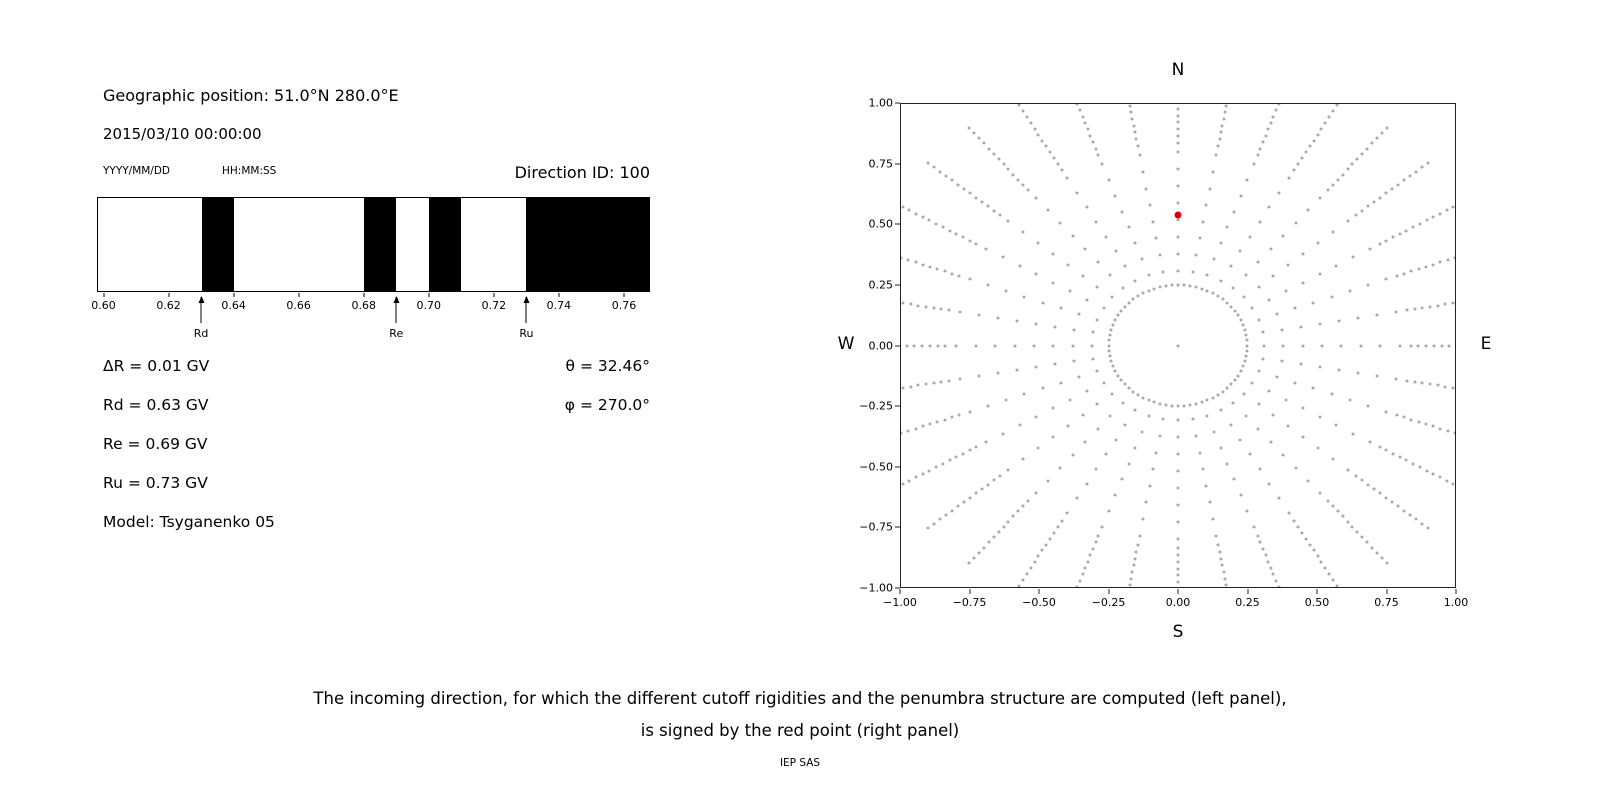 Image resolution: width=1600 pixels, height=800 pixels. I want to click on direction-x-axis-labels: −1.00 −0.75 −0.50 −0.25 0.00 0.25 0.50 0.75 1.00, so click(1175, 603).